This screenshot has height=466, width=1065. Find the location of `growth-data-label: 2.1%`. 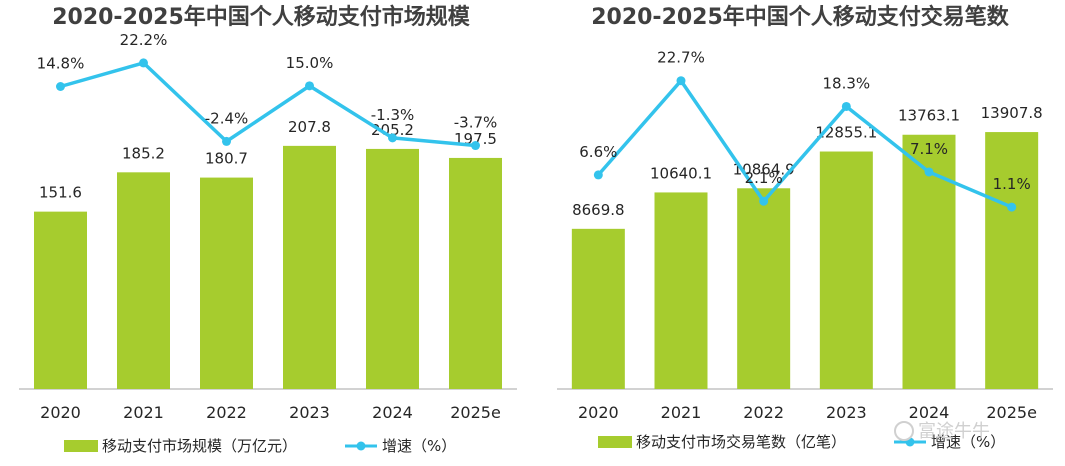

growth-data-label: 2.1% is located at coordinates (764, 178).